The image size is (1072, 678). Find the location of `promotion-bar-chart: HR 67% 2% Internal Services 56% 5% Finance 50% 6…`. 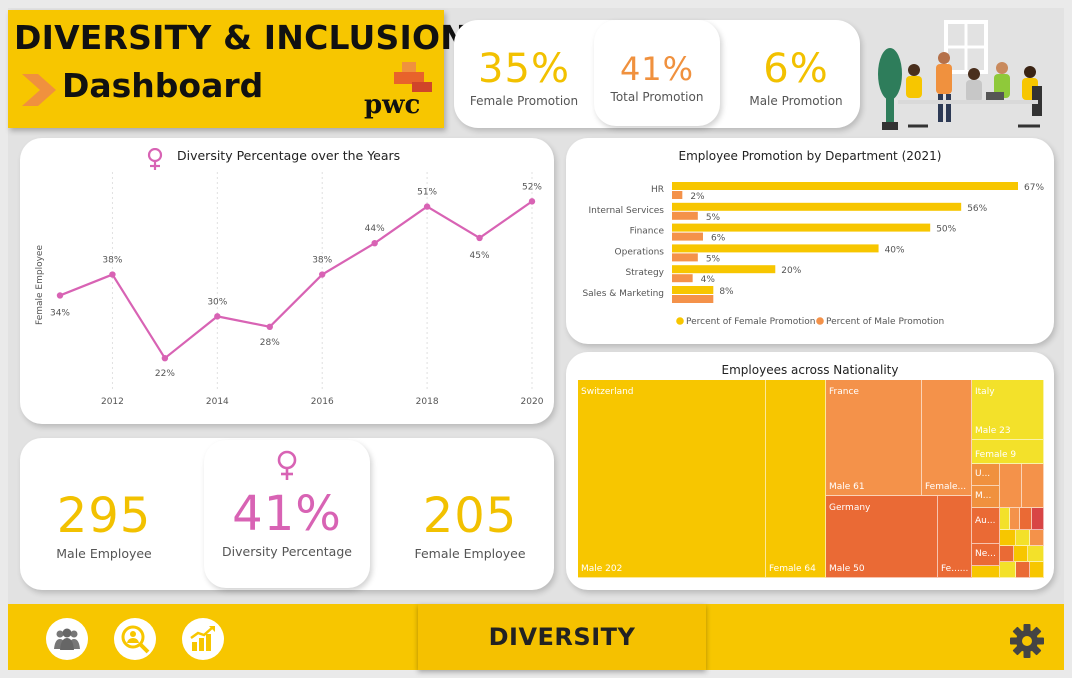

promotion-bar-chart: HR 67% 2% Internal Services 56% 5% Finance 50% 6… is located at coordinates (813, 254).